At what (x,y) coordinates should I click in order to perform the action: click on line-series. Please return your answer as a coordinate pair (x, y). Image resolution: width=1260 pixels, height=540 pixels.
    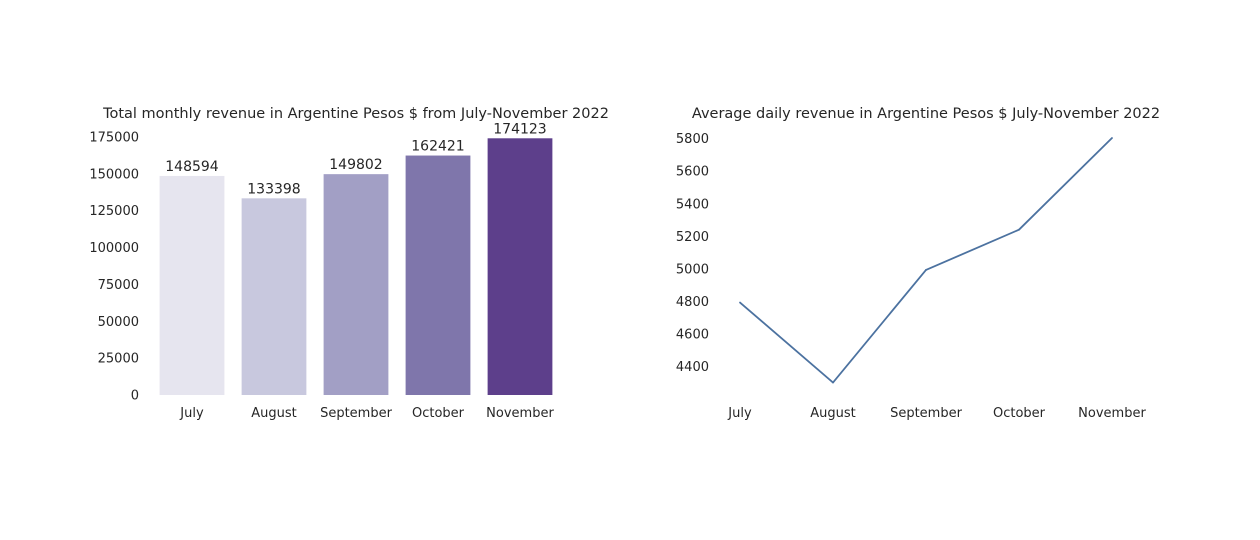
    Looking at the image, I should click on (926, 260).